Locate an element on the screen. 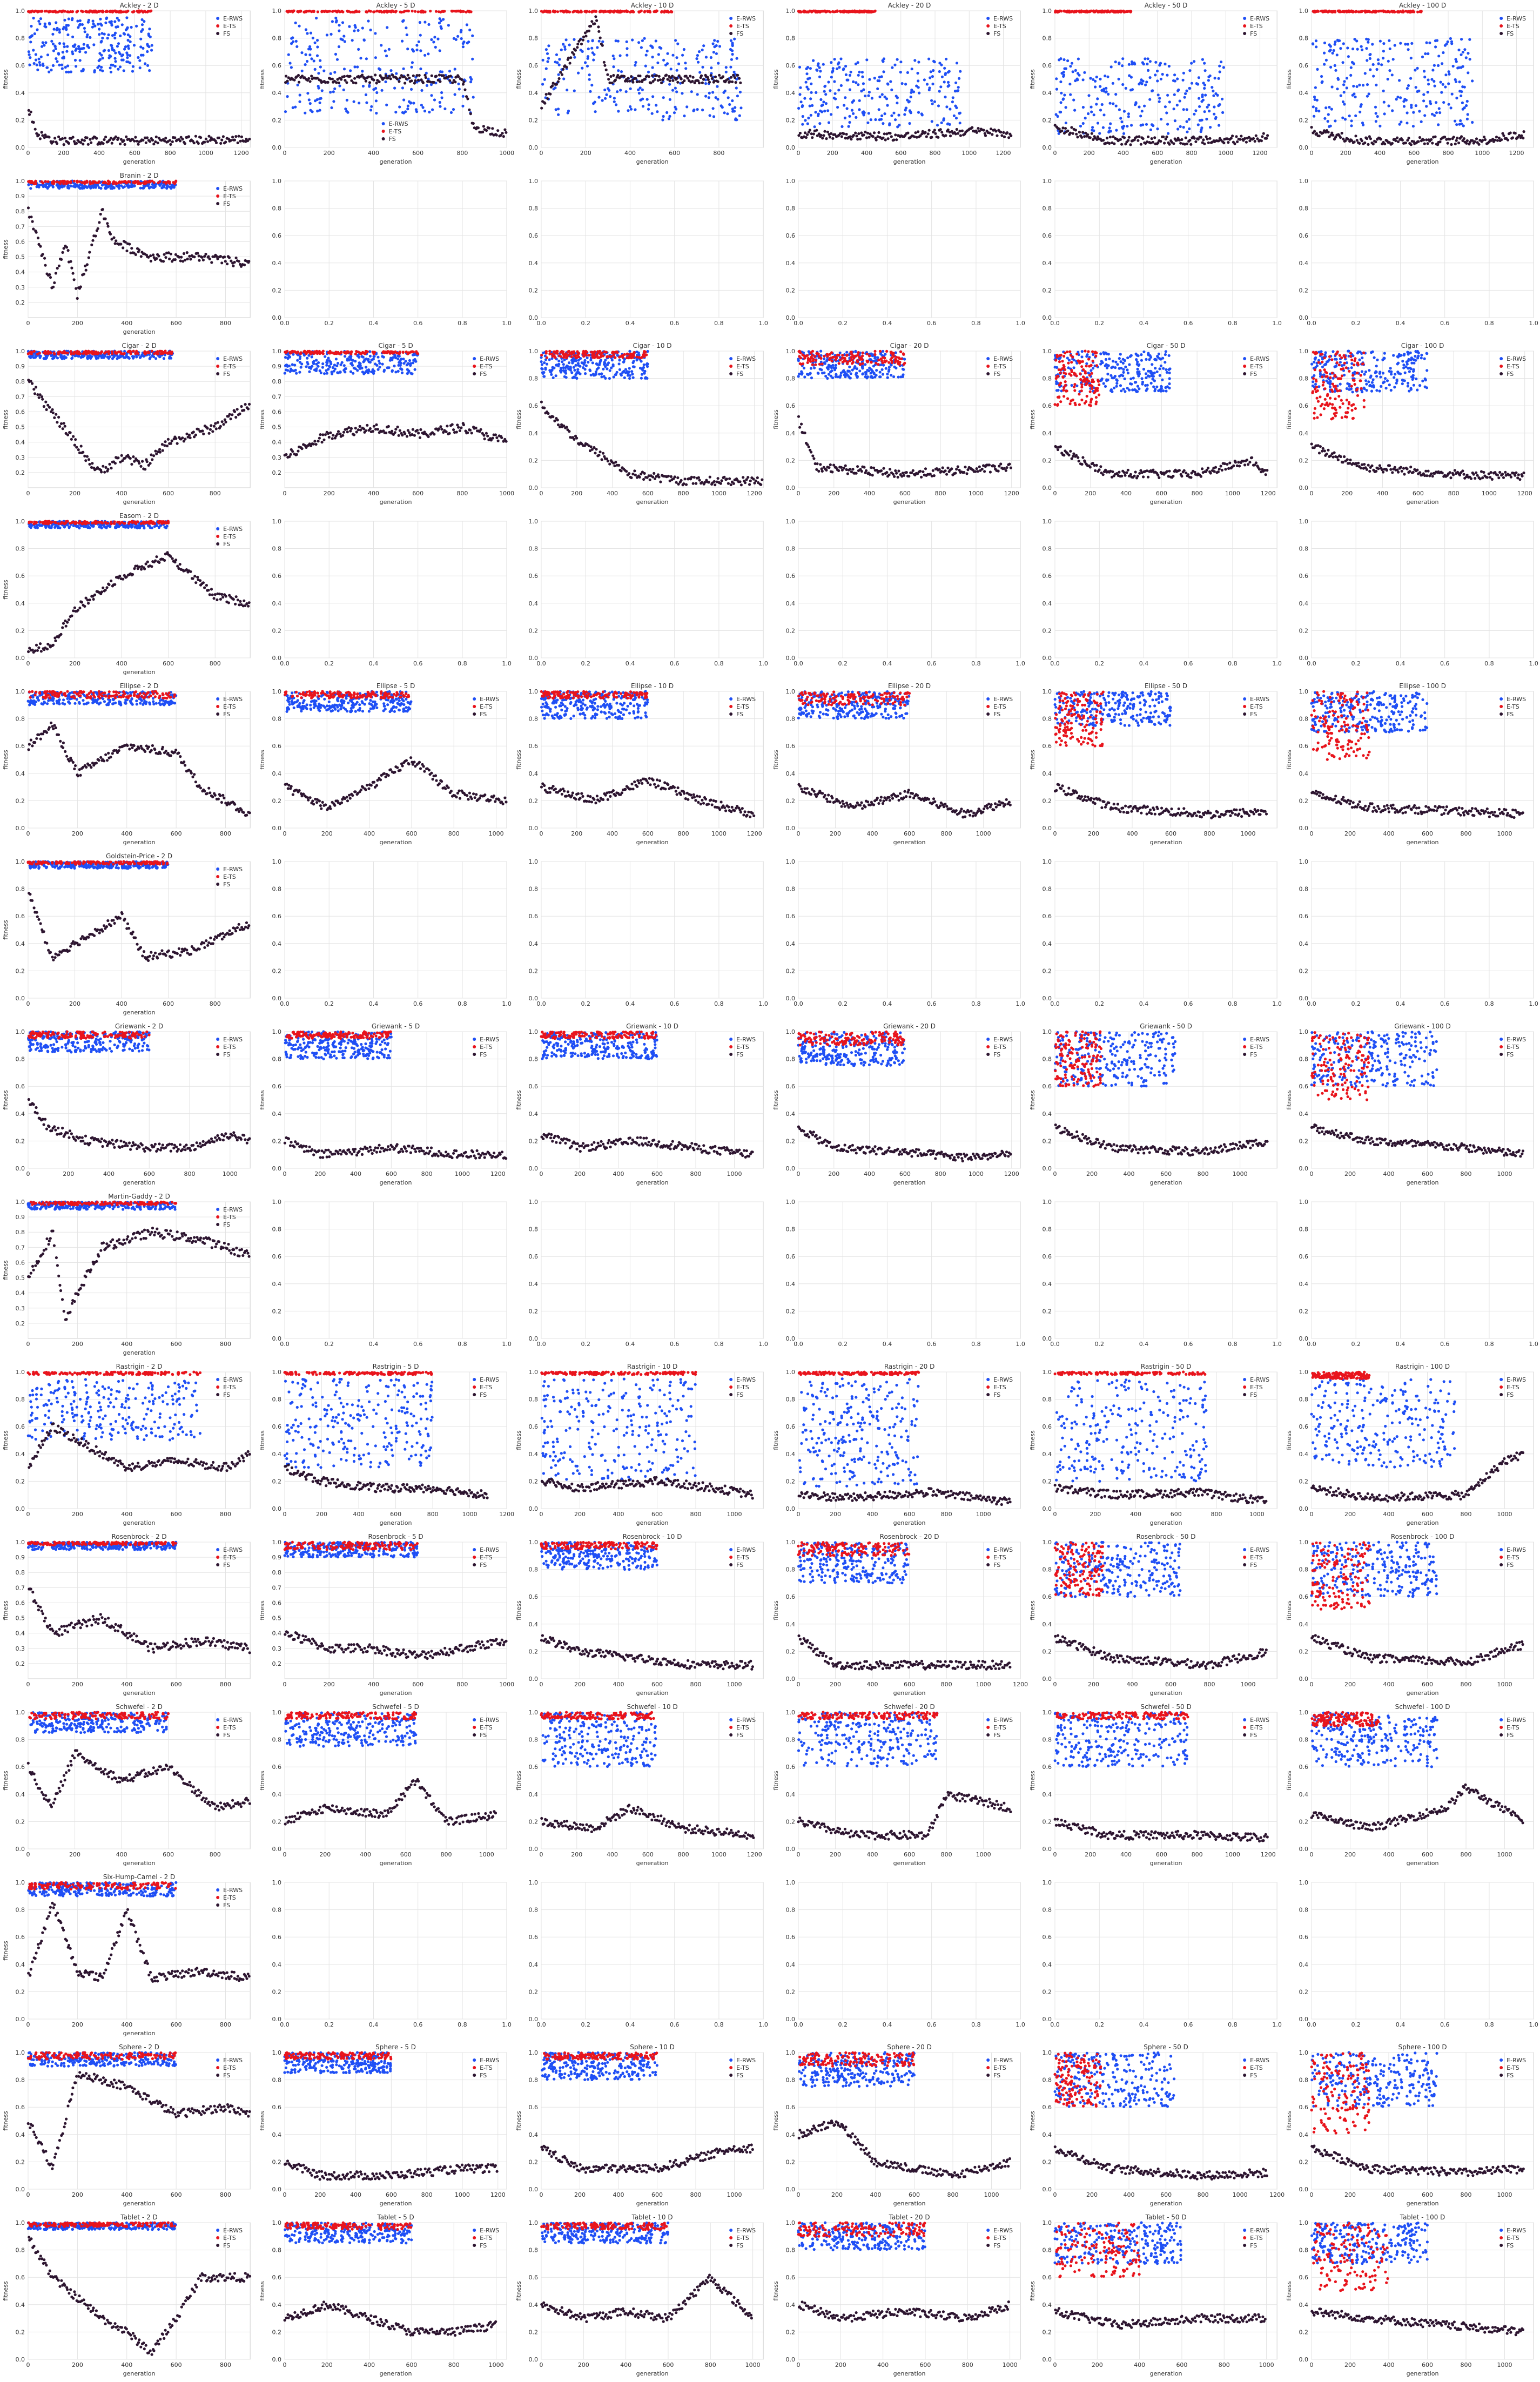 Image resolution: width=1540 pixels, height=2382 pixels. y-tick-label: 1.0 is located at coordinates (1303, 182).